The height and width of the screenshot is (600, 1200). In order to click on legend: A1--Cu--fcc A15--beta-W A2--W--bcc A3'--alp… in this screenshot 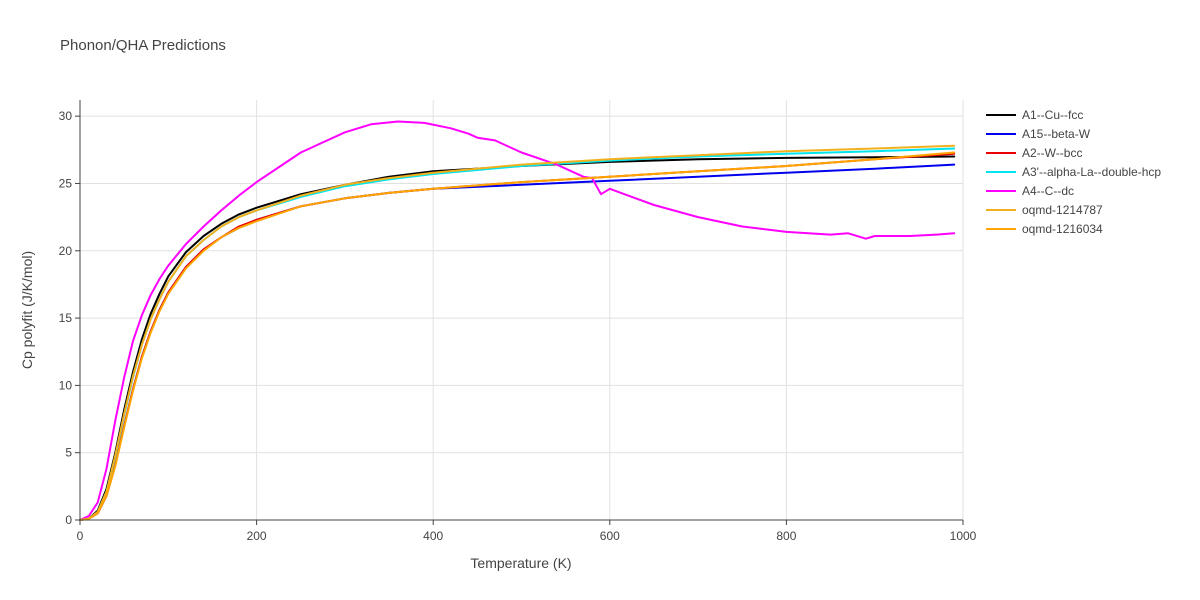, I will do `click(1073, 172)`.